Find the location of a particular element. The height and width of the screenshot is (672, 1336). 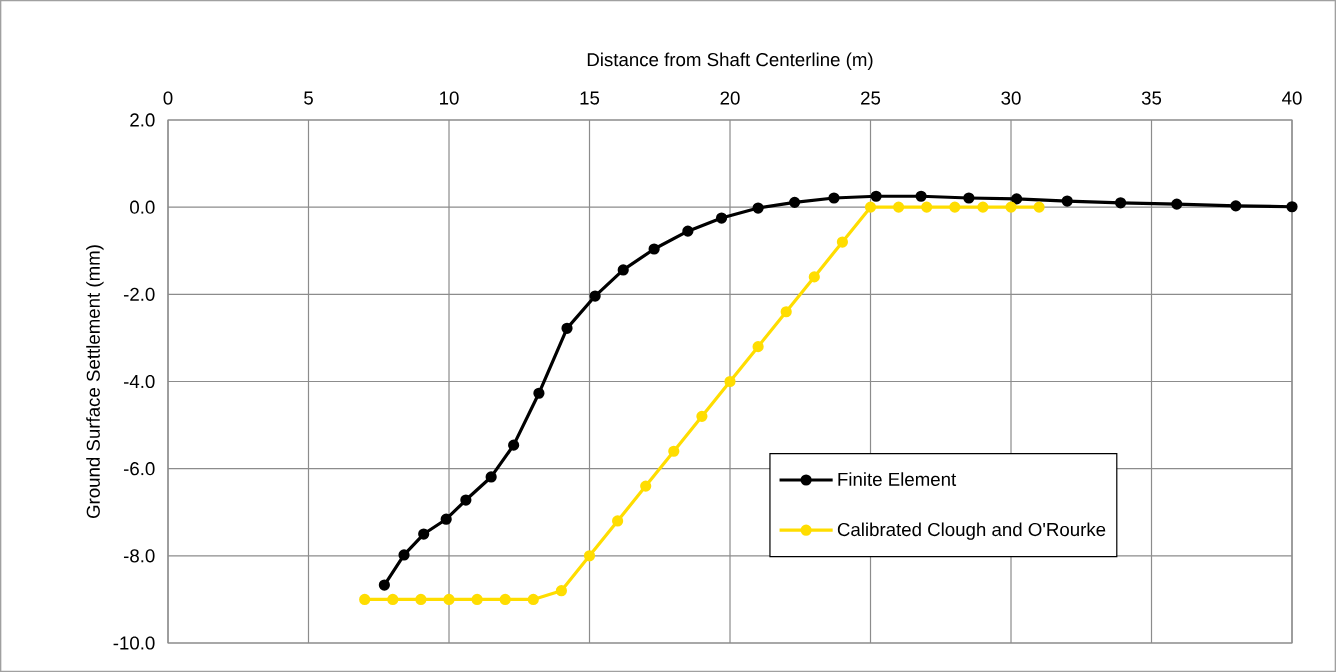

x-axis-title: Distance from Shaft Centerline (m) is located at coordinates (730, 61).